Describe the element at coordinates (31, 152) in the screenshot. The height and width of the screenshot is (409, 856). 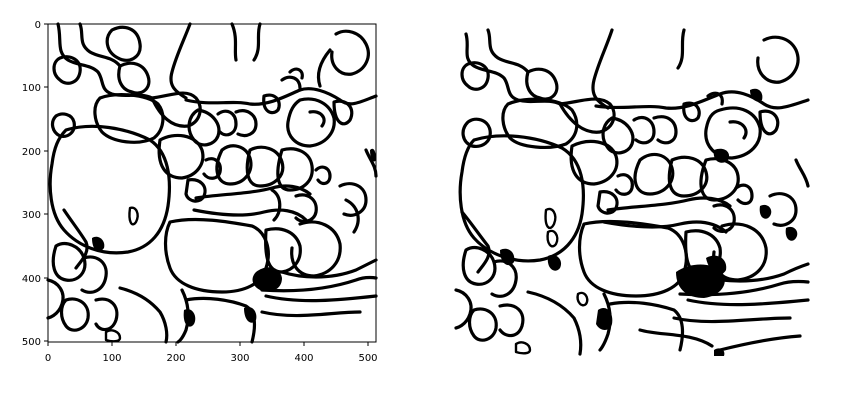
I see `y-tick-label: 200` at that location.